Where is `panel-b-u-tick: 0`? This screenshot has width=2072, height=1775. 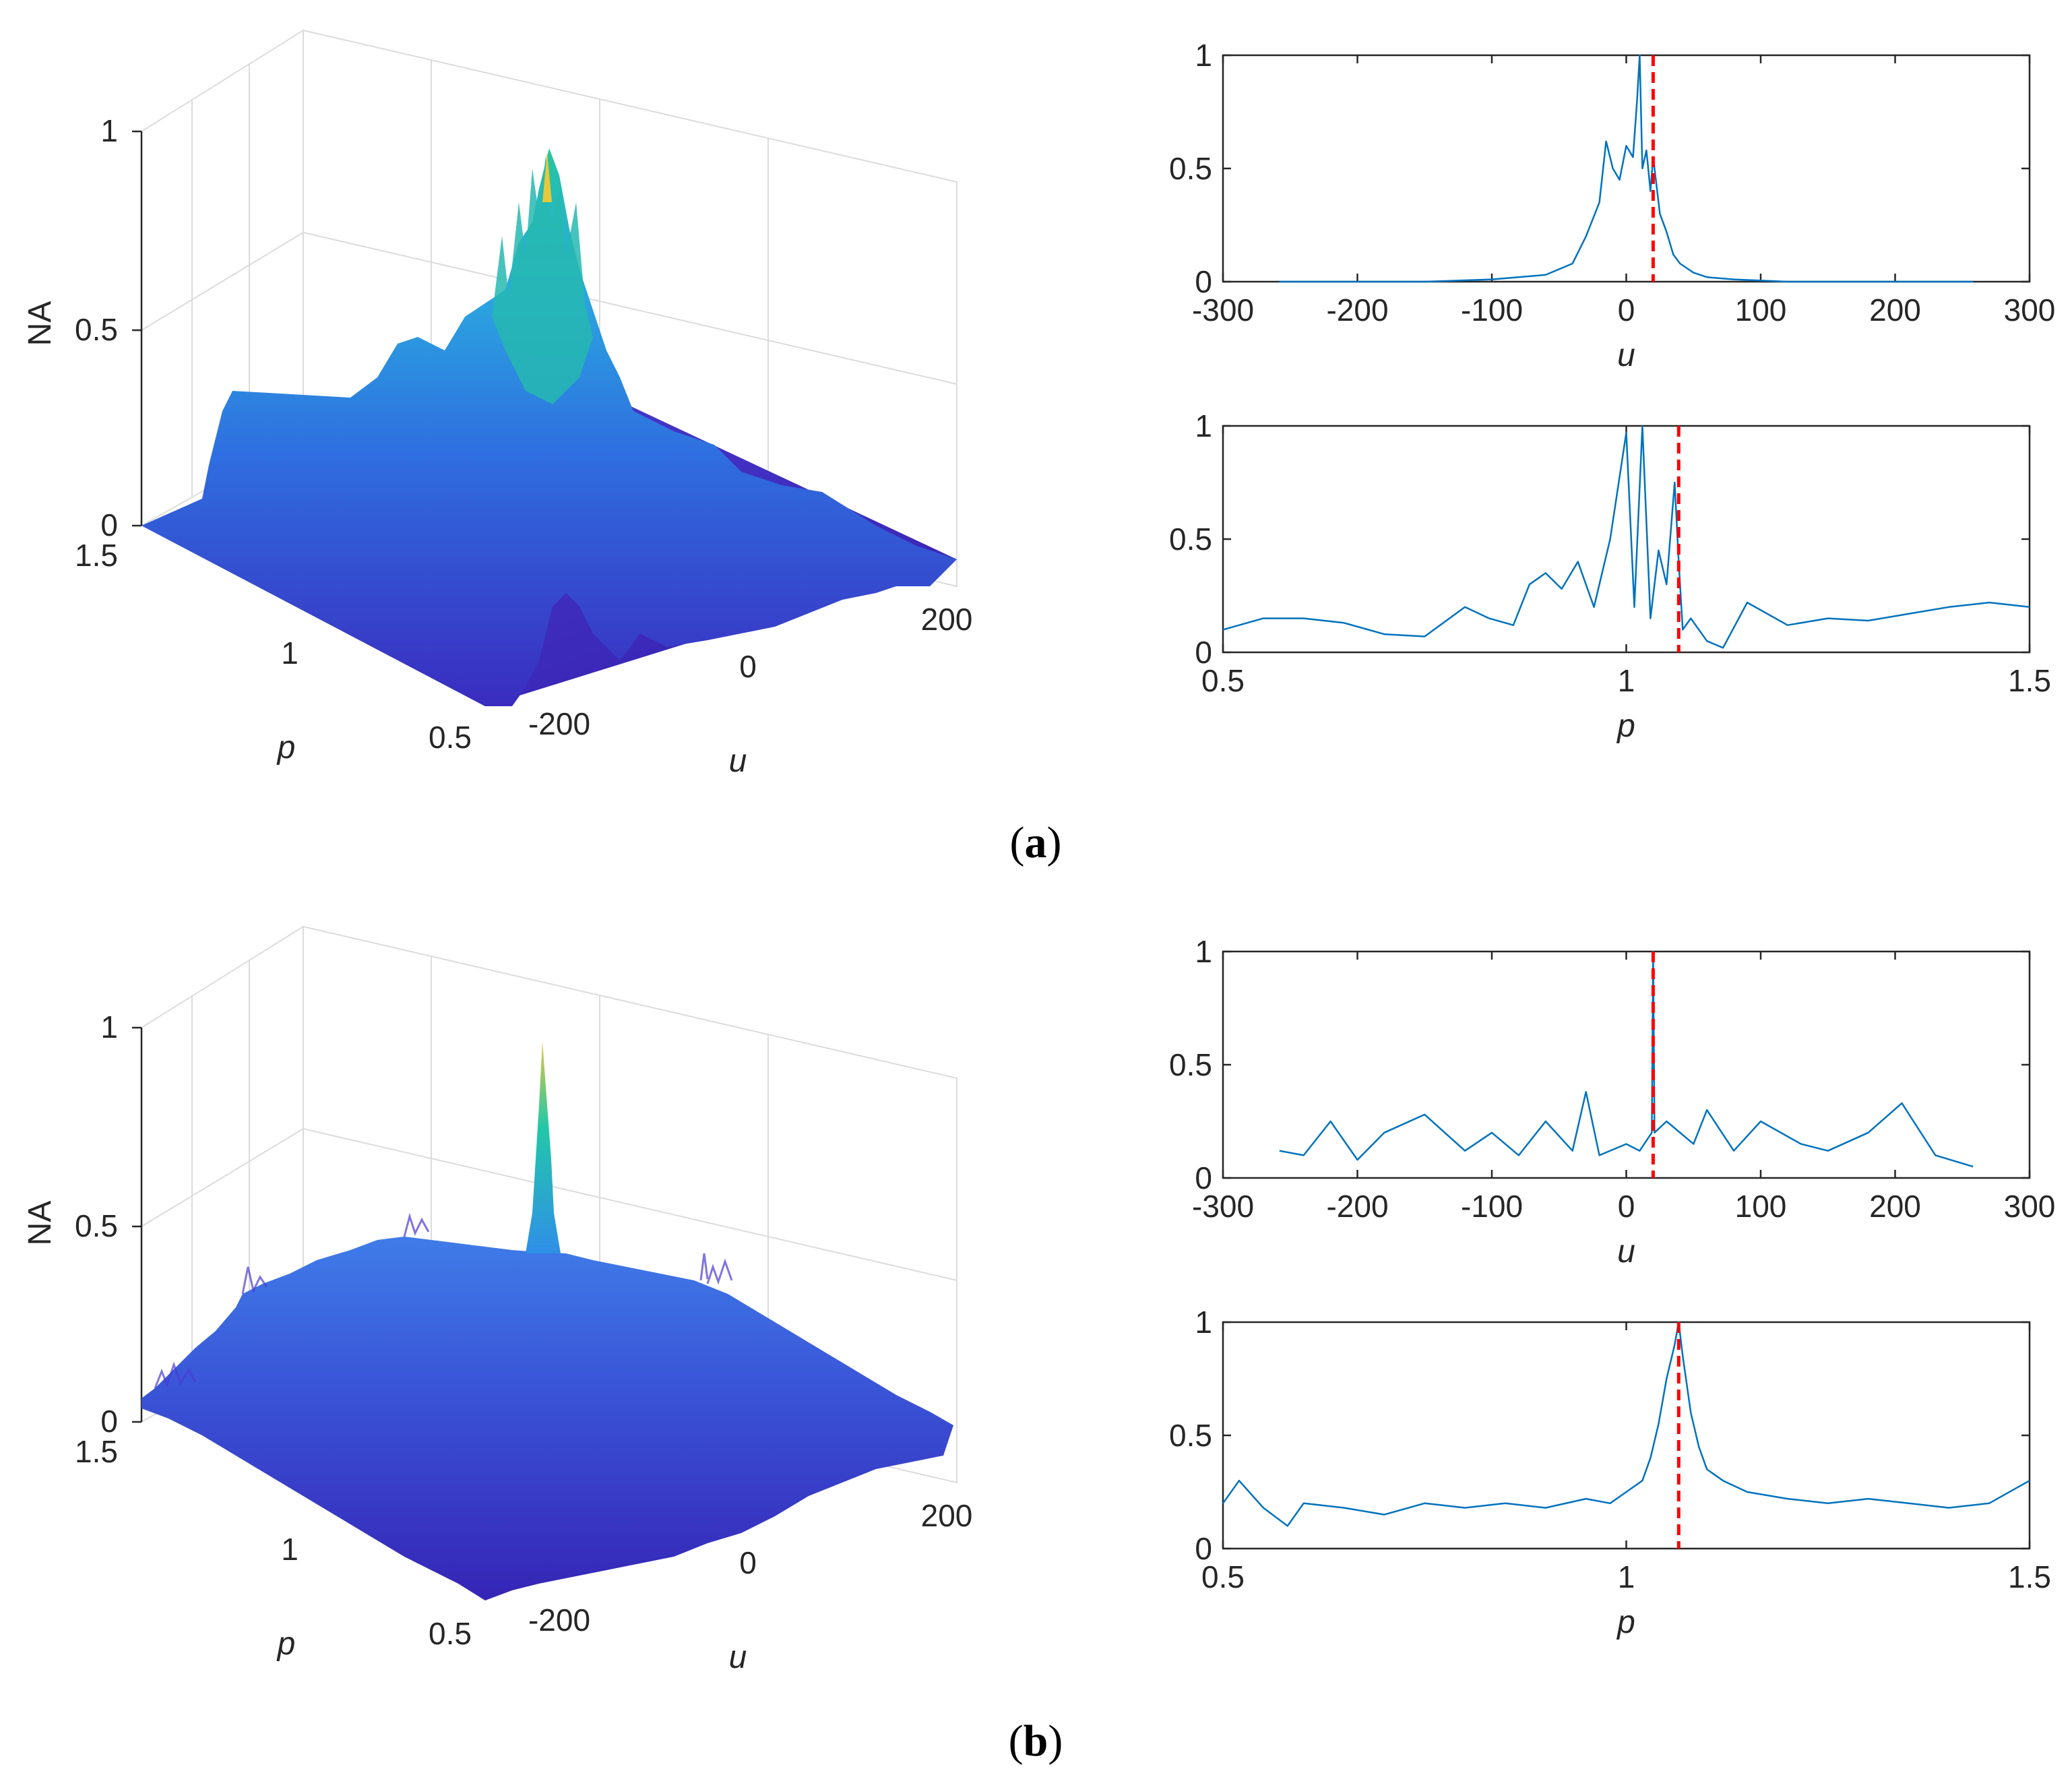 panel-b-u-tick: 0 is located at coordinates (748, 1562).